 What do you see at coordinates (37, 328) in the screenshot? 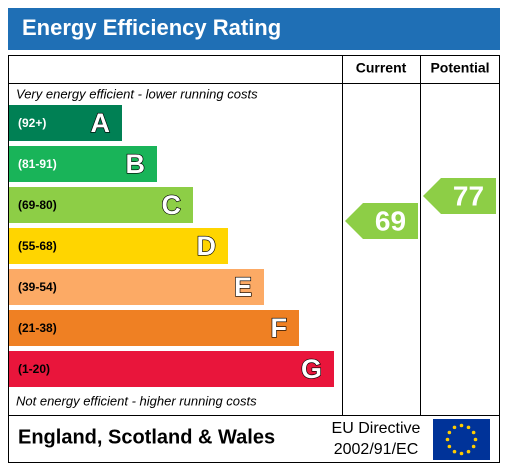
I see `band-range: (21-38)` at bounding box center [37, 328].